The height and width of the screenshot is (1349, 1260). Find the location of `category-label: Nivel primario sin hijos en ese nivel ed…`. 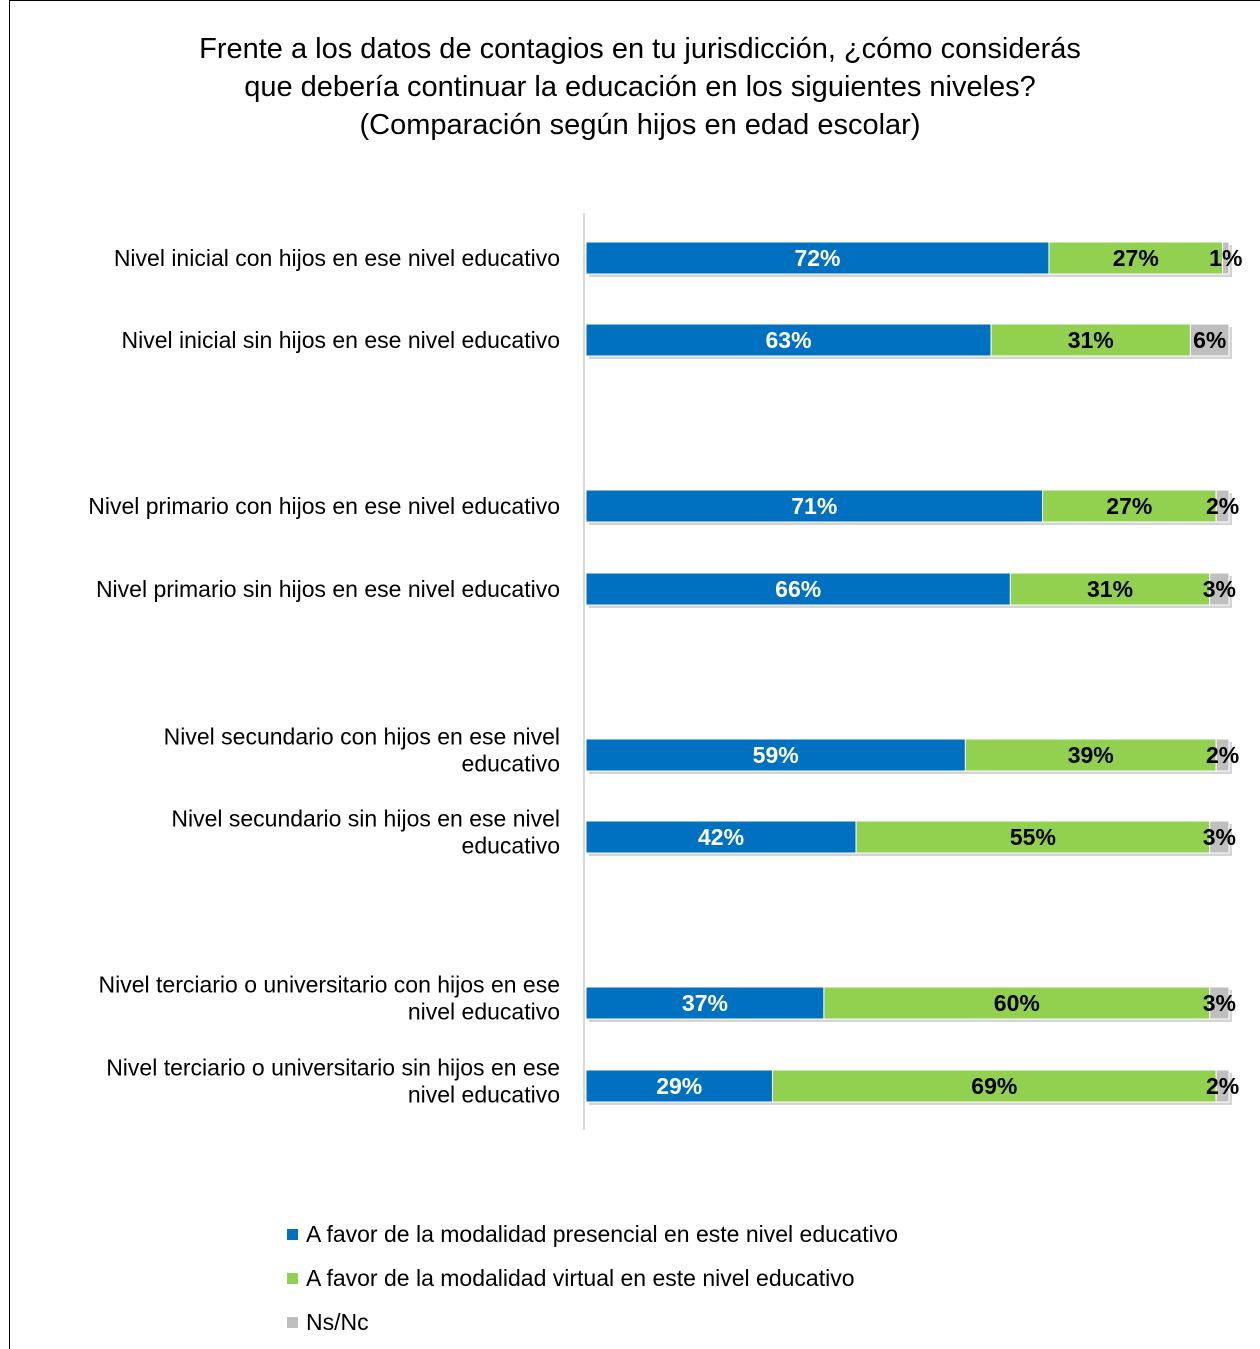

category-label: Nivel primario sin hijos en ese nivel ed… is located at coordinates (328, 589).